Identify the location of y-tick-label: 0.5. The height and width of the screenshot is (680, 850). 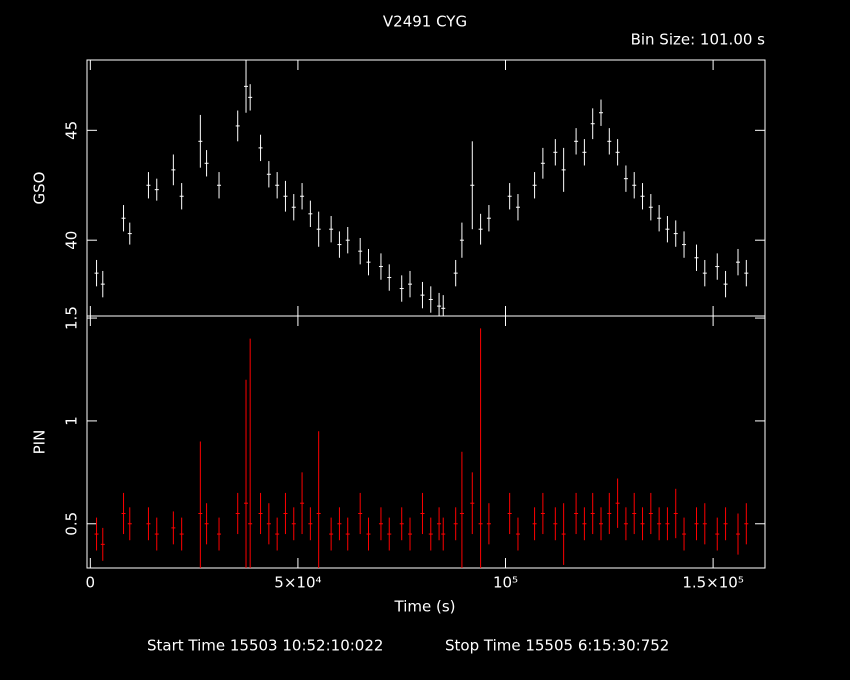
(72, 524).